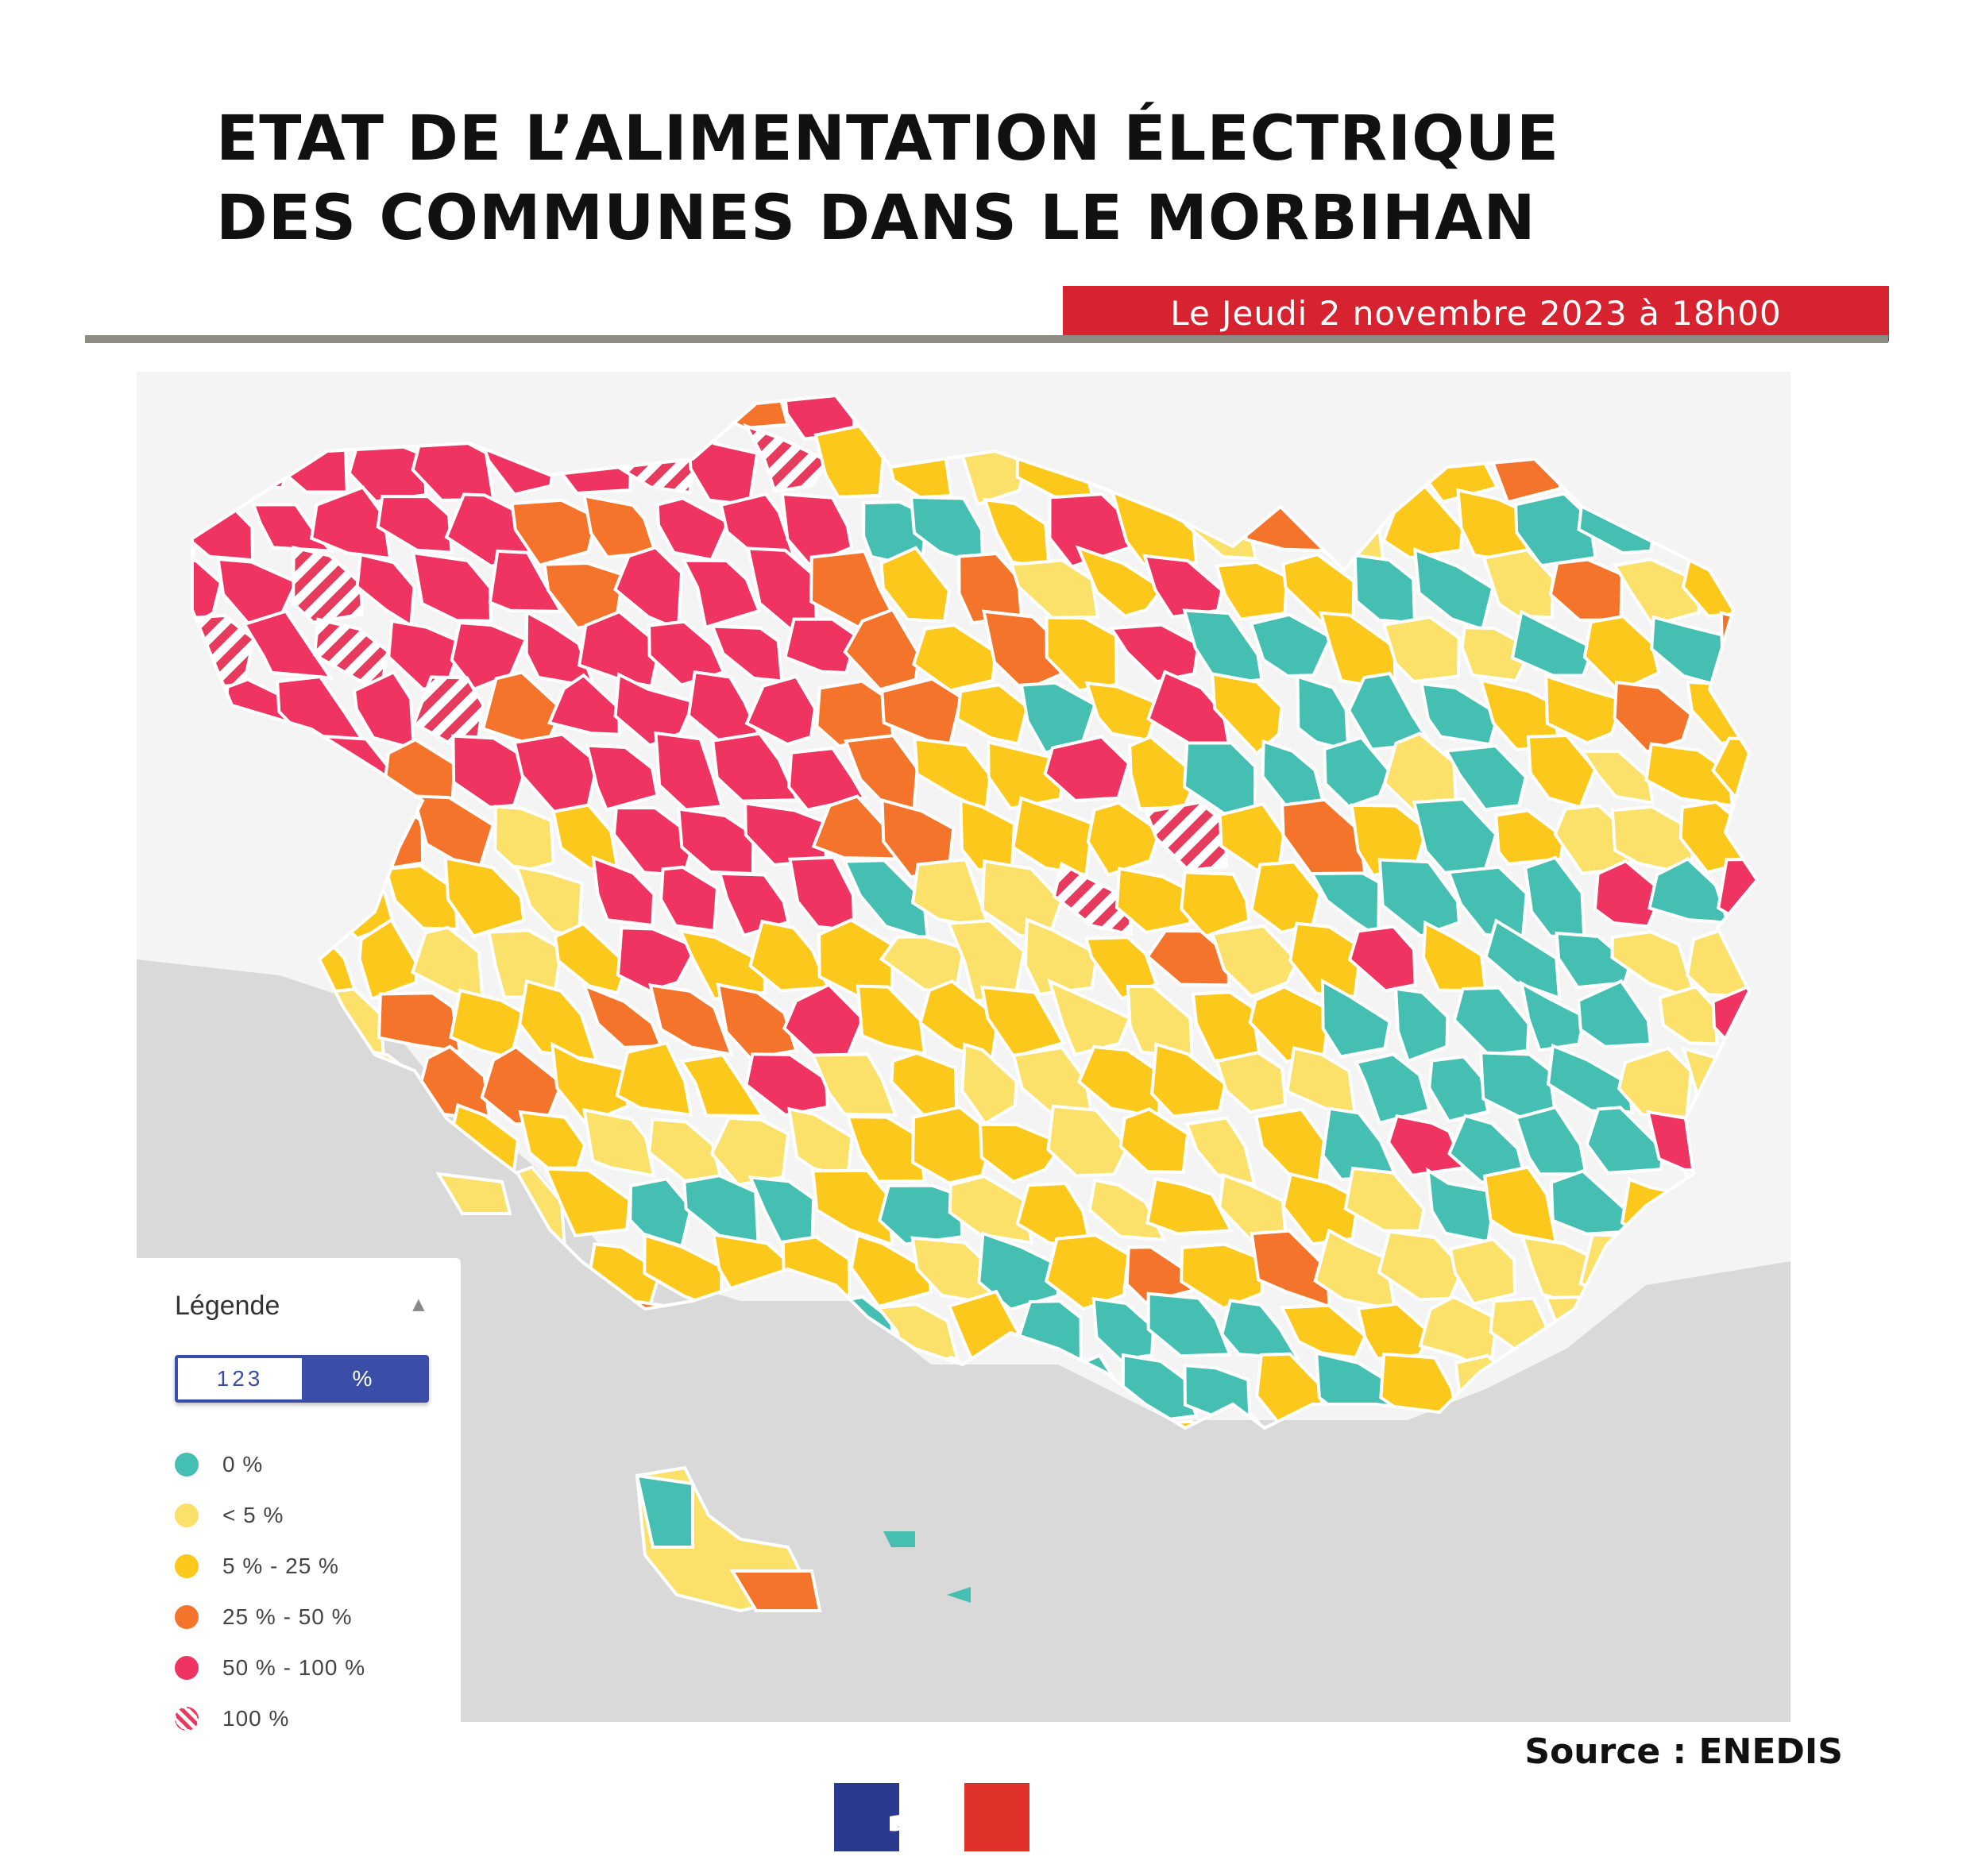  I want to click on toggle-count-option: 123, so click(240, 1378).